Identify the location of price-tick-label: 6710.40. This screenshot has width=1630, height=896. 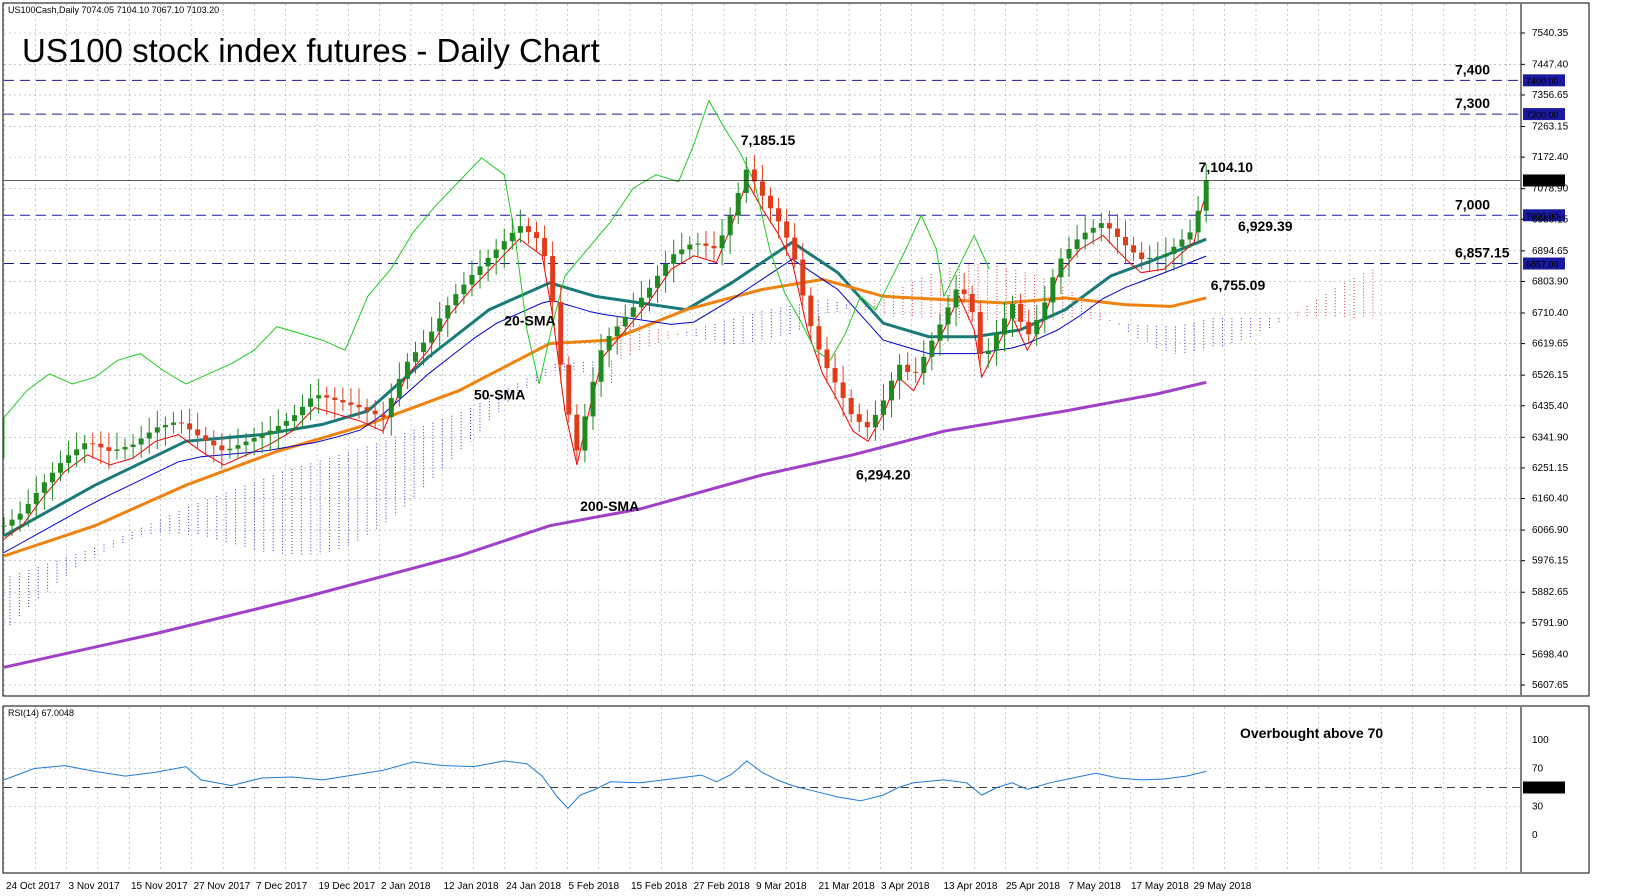
(1550, 313).